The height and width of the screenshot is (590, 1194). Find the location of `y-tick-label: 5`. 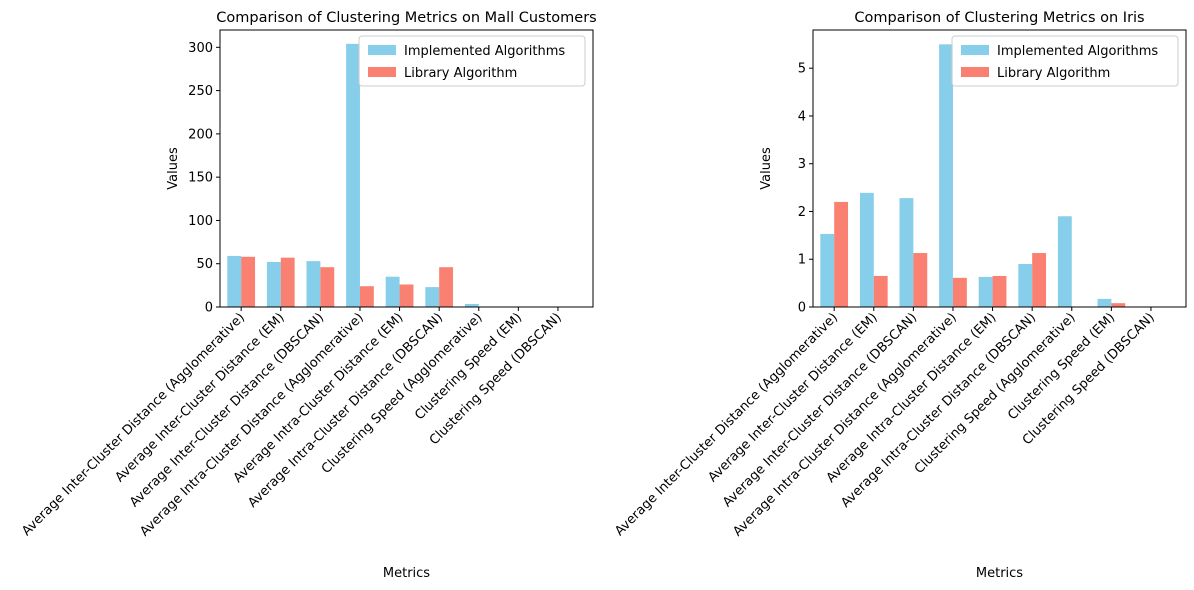

y-tick-label: 5 is located at coordinates (802, 69).